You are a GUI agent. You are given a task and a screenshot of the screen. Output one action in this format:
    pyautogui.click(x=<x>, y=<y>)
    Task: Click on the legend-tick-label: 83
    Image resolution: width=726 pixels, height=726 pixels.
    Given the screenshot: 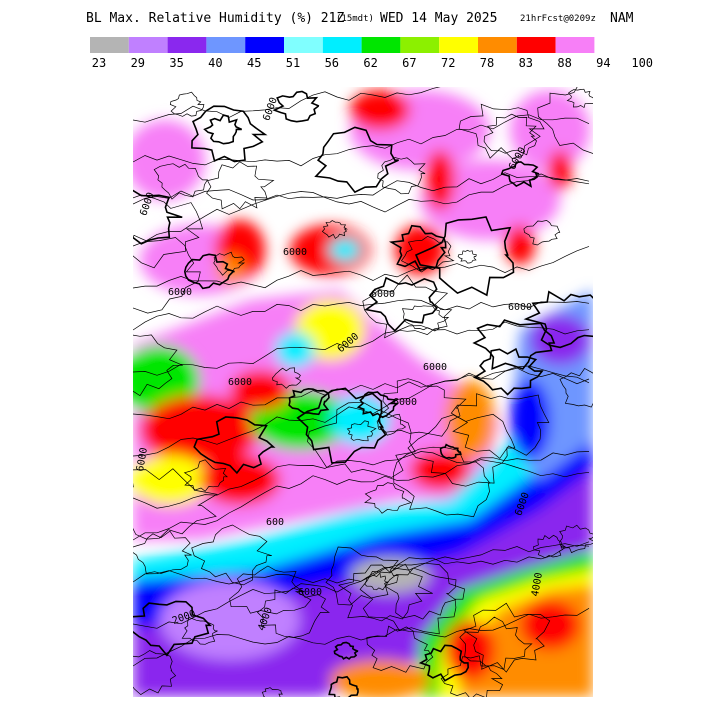 What is the action you would take?
    pyautogui.click(x=526, y=63)
    